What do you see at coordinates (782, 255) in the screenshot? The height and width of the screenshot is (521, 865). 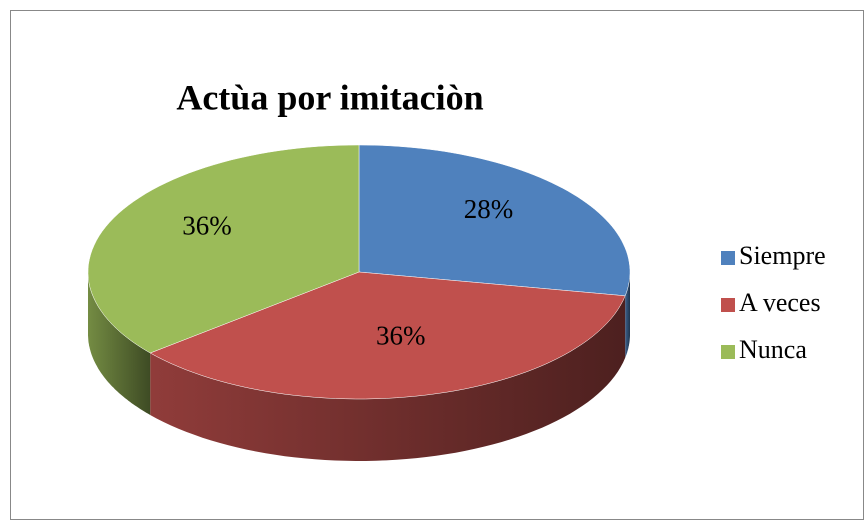 I see `legend-label: Siempre` at bounding box center [782, 255].